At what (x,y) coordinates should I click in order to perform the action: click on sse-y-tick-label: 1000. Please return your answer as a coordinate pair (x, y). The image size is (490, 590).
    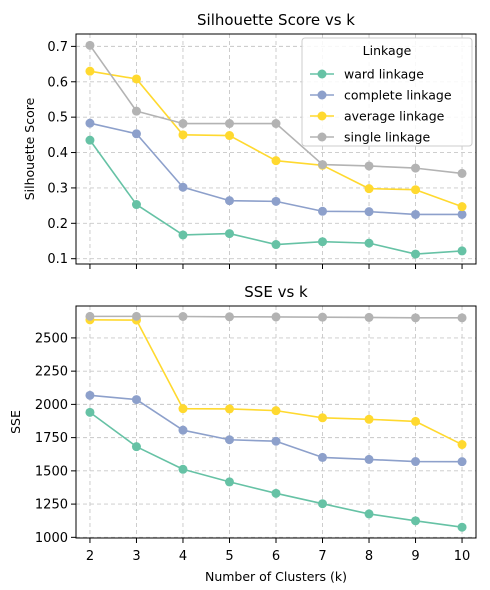
    Looking at the image, I should click on (51, 538).